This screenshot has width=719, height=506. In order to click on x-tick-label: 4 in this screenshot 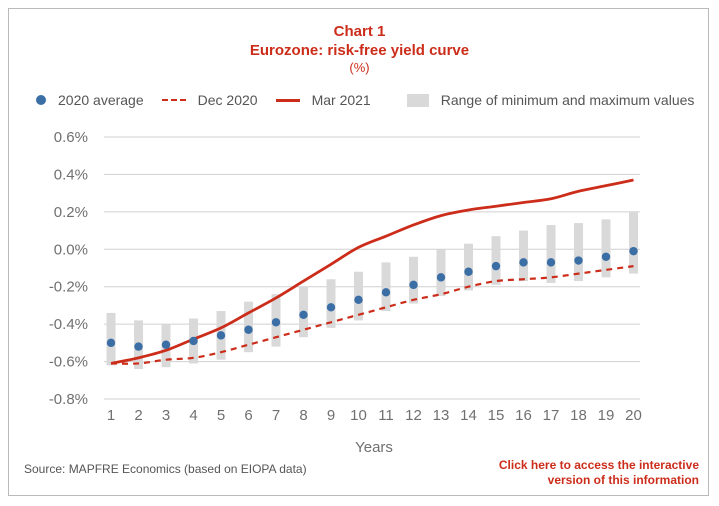, I will do `click(193, 415)`.